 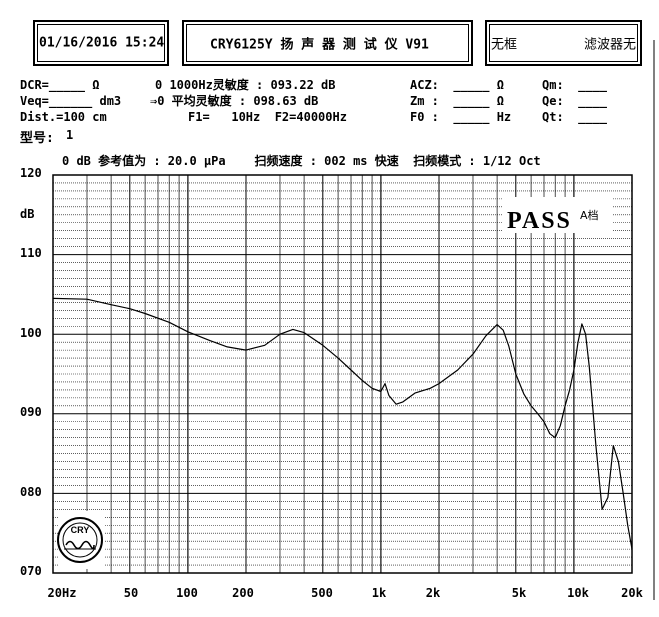 I want to click on sensitivity-1k: 0 1000Hz灵敏度 : 093.22 dB, so click(x=245, y=85).